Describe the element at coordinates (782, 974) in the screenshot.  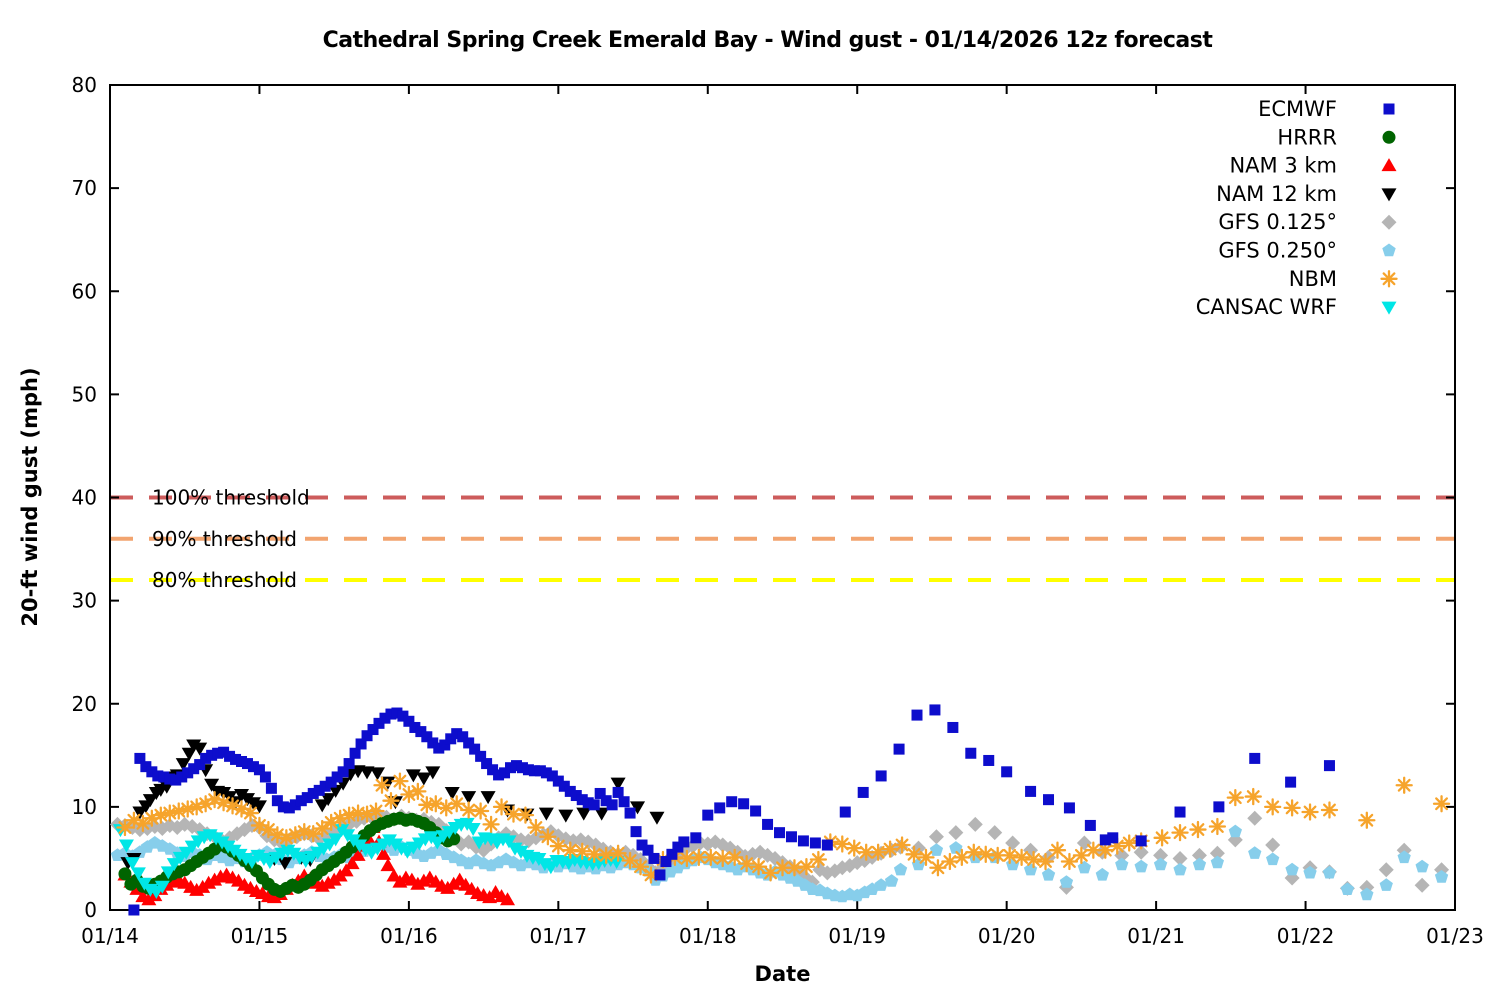
I see `x-axis-label: Date` at that location.